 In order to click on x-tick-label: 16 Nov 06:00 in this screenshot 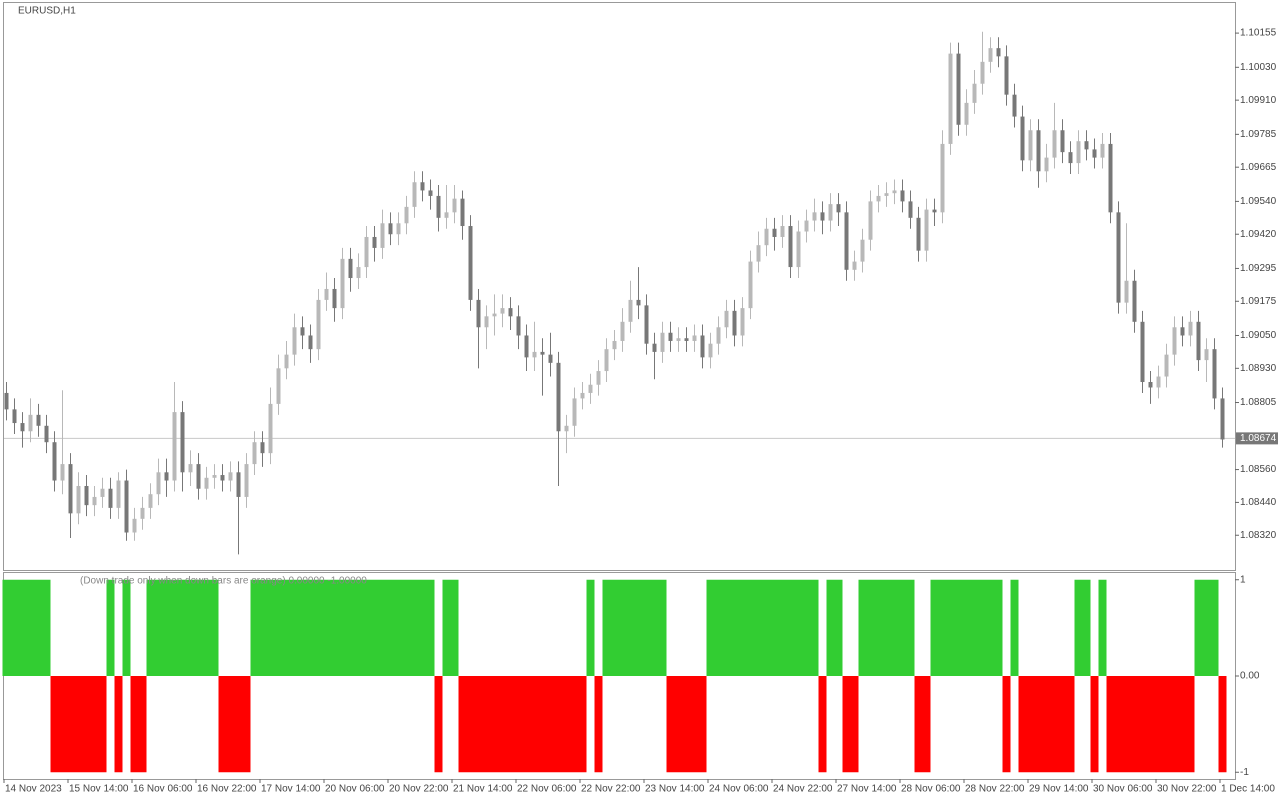, I will do `click(163, 789)`.